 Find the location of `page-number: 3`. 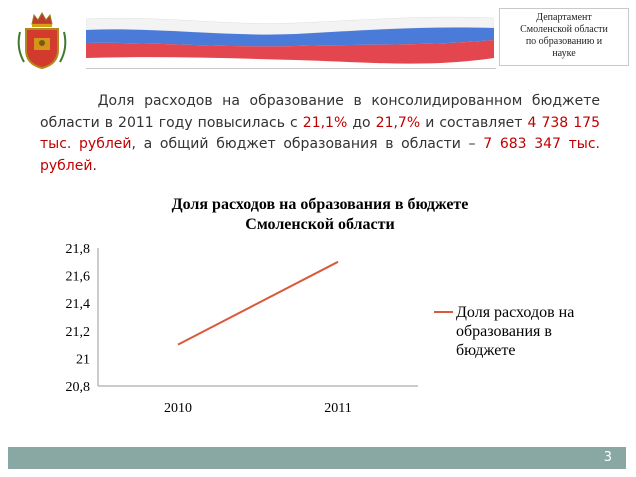

page-number: 3 is located at coordinates (607, 457).